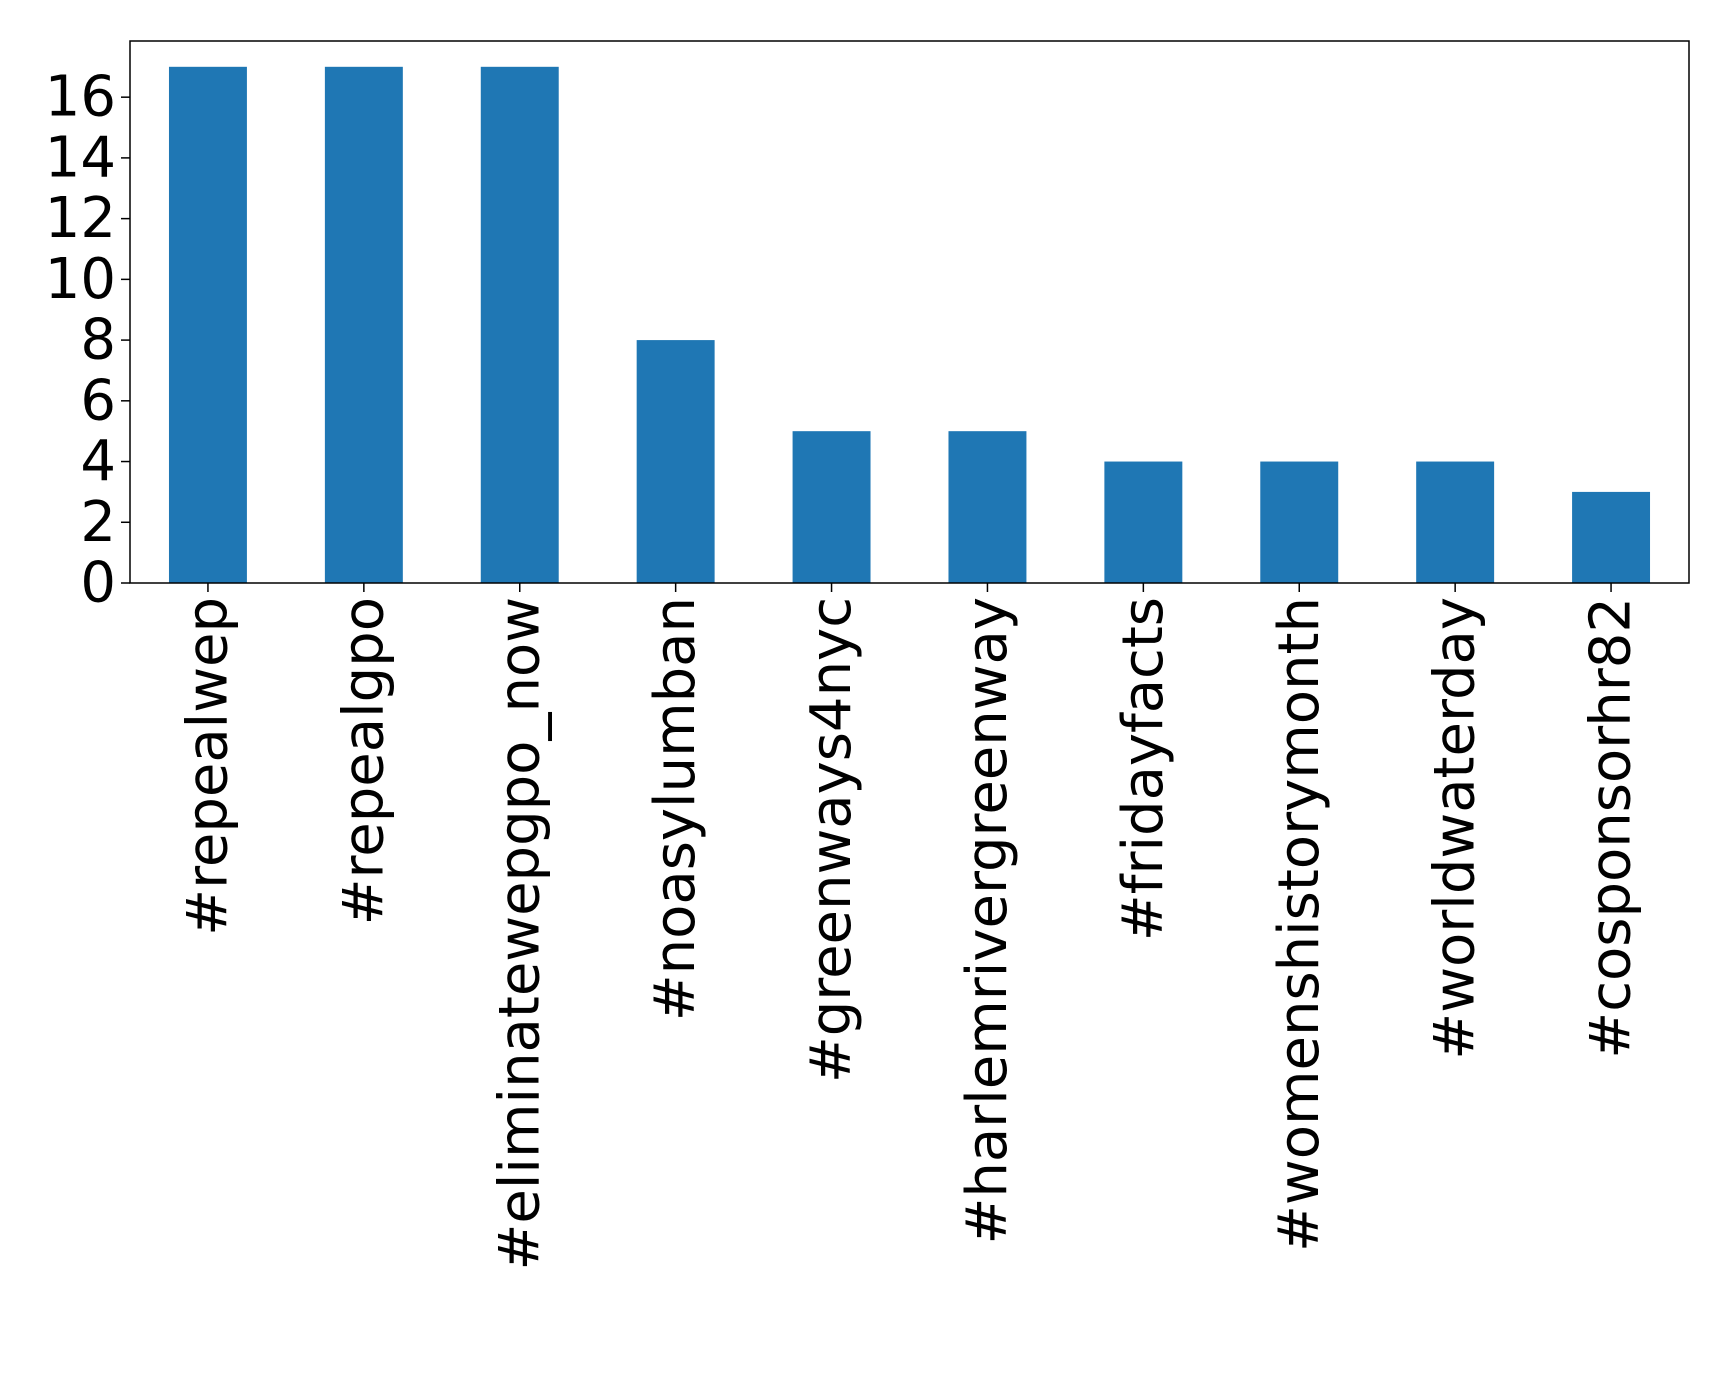  What do you see at coordinates (98, 583) in the screenshot?
I see `y-tick-label: 0` at bounding box center [98, 583].